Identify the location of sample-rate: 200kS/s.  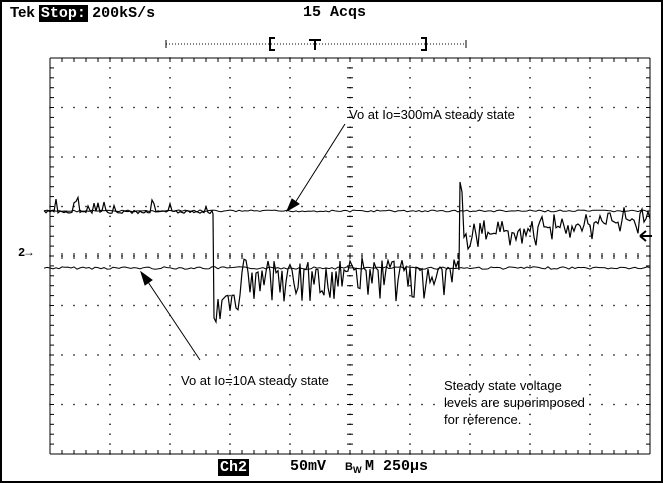
(124, 13).